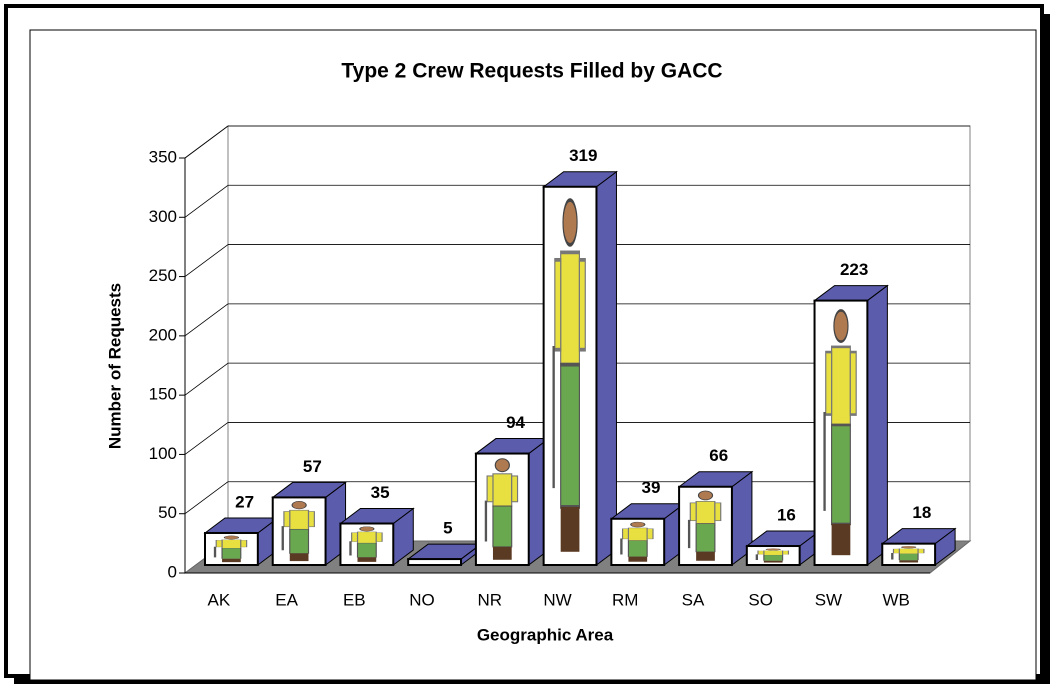  What do you see at coordinates (447, 528) in the screenshot?
I see `value-label: 5` at bounding box center [447, 528].